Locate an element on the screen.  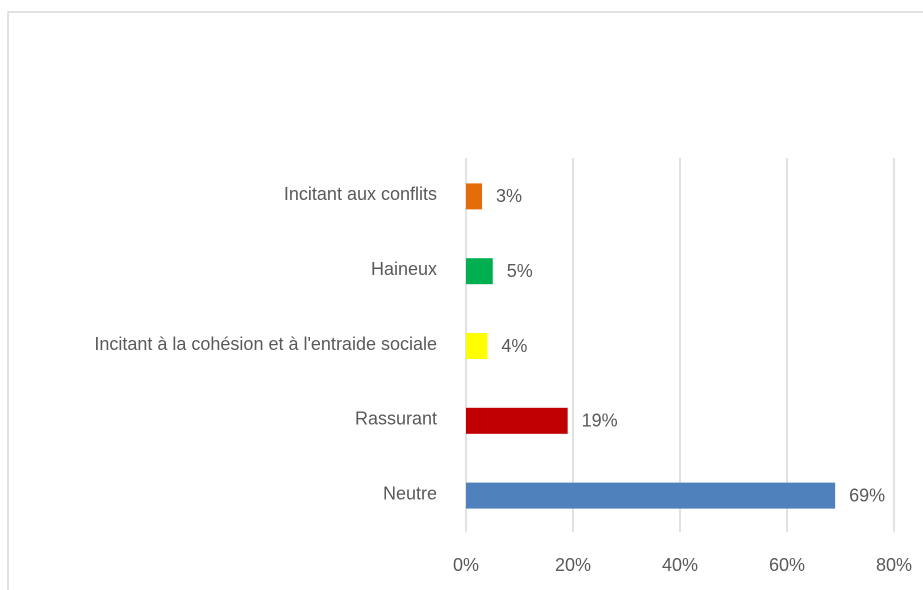
data-label: 69% is located at coordinates (867, 495).